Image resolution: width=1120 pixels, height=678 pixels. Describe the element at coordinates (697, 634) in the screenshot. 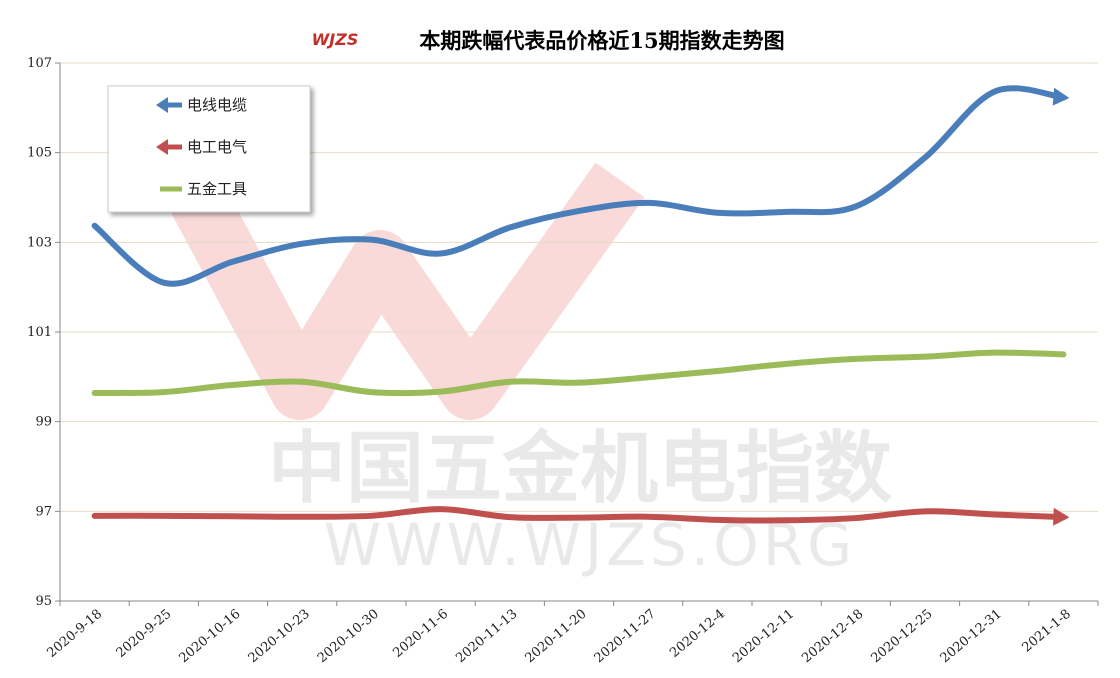

I see `x-tick-label: 2020-12-4` at that location.